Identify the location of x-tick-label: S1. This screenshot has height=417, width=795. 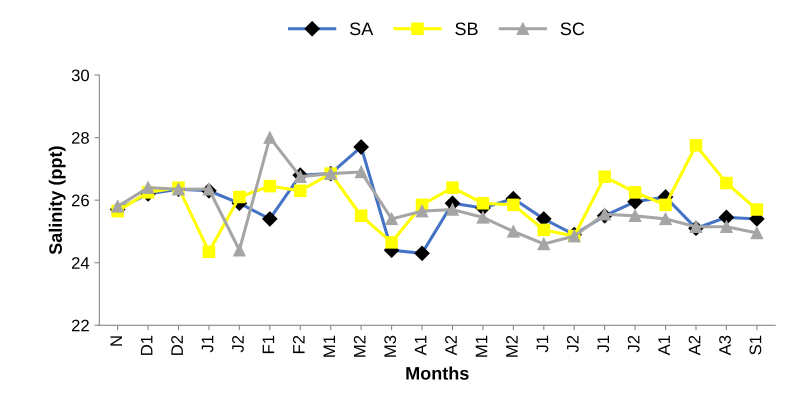
(756, 345).